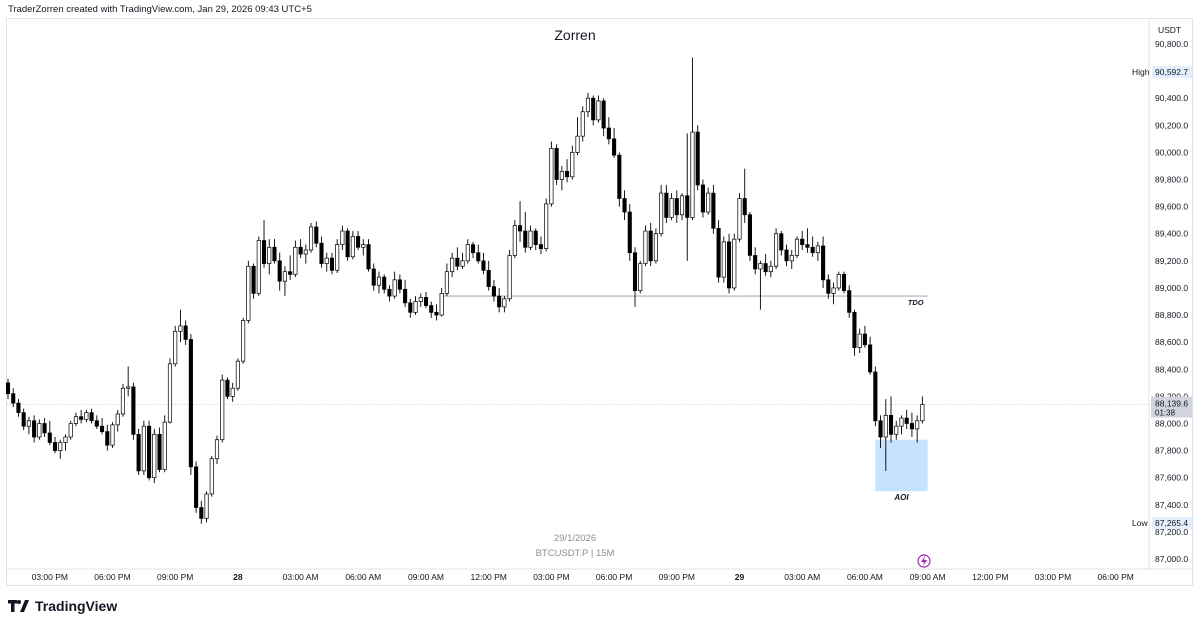 This screenshot has width=1199, height=626. Describe the element at coordinates (924, 561) in the screenshot. I see `lightning-icon-bolt` at that location.